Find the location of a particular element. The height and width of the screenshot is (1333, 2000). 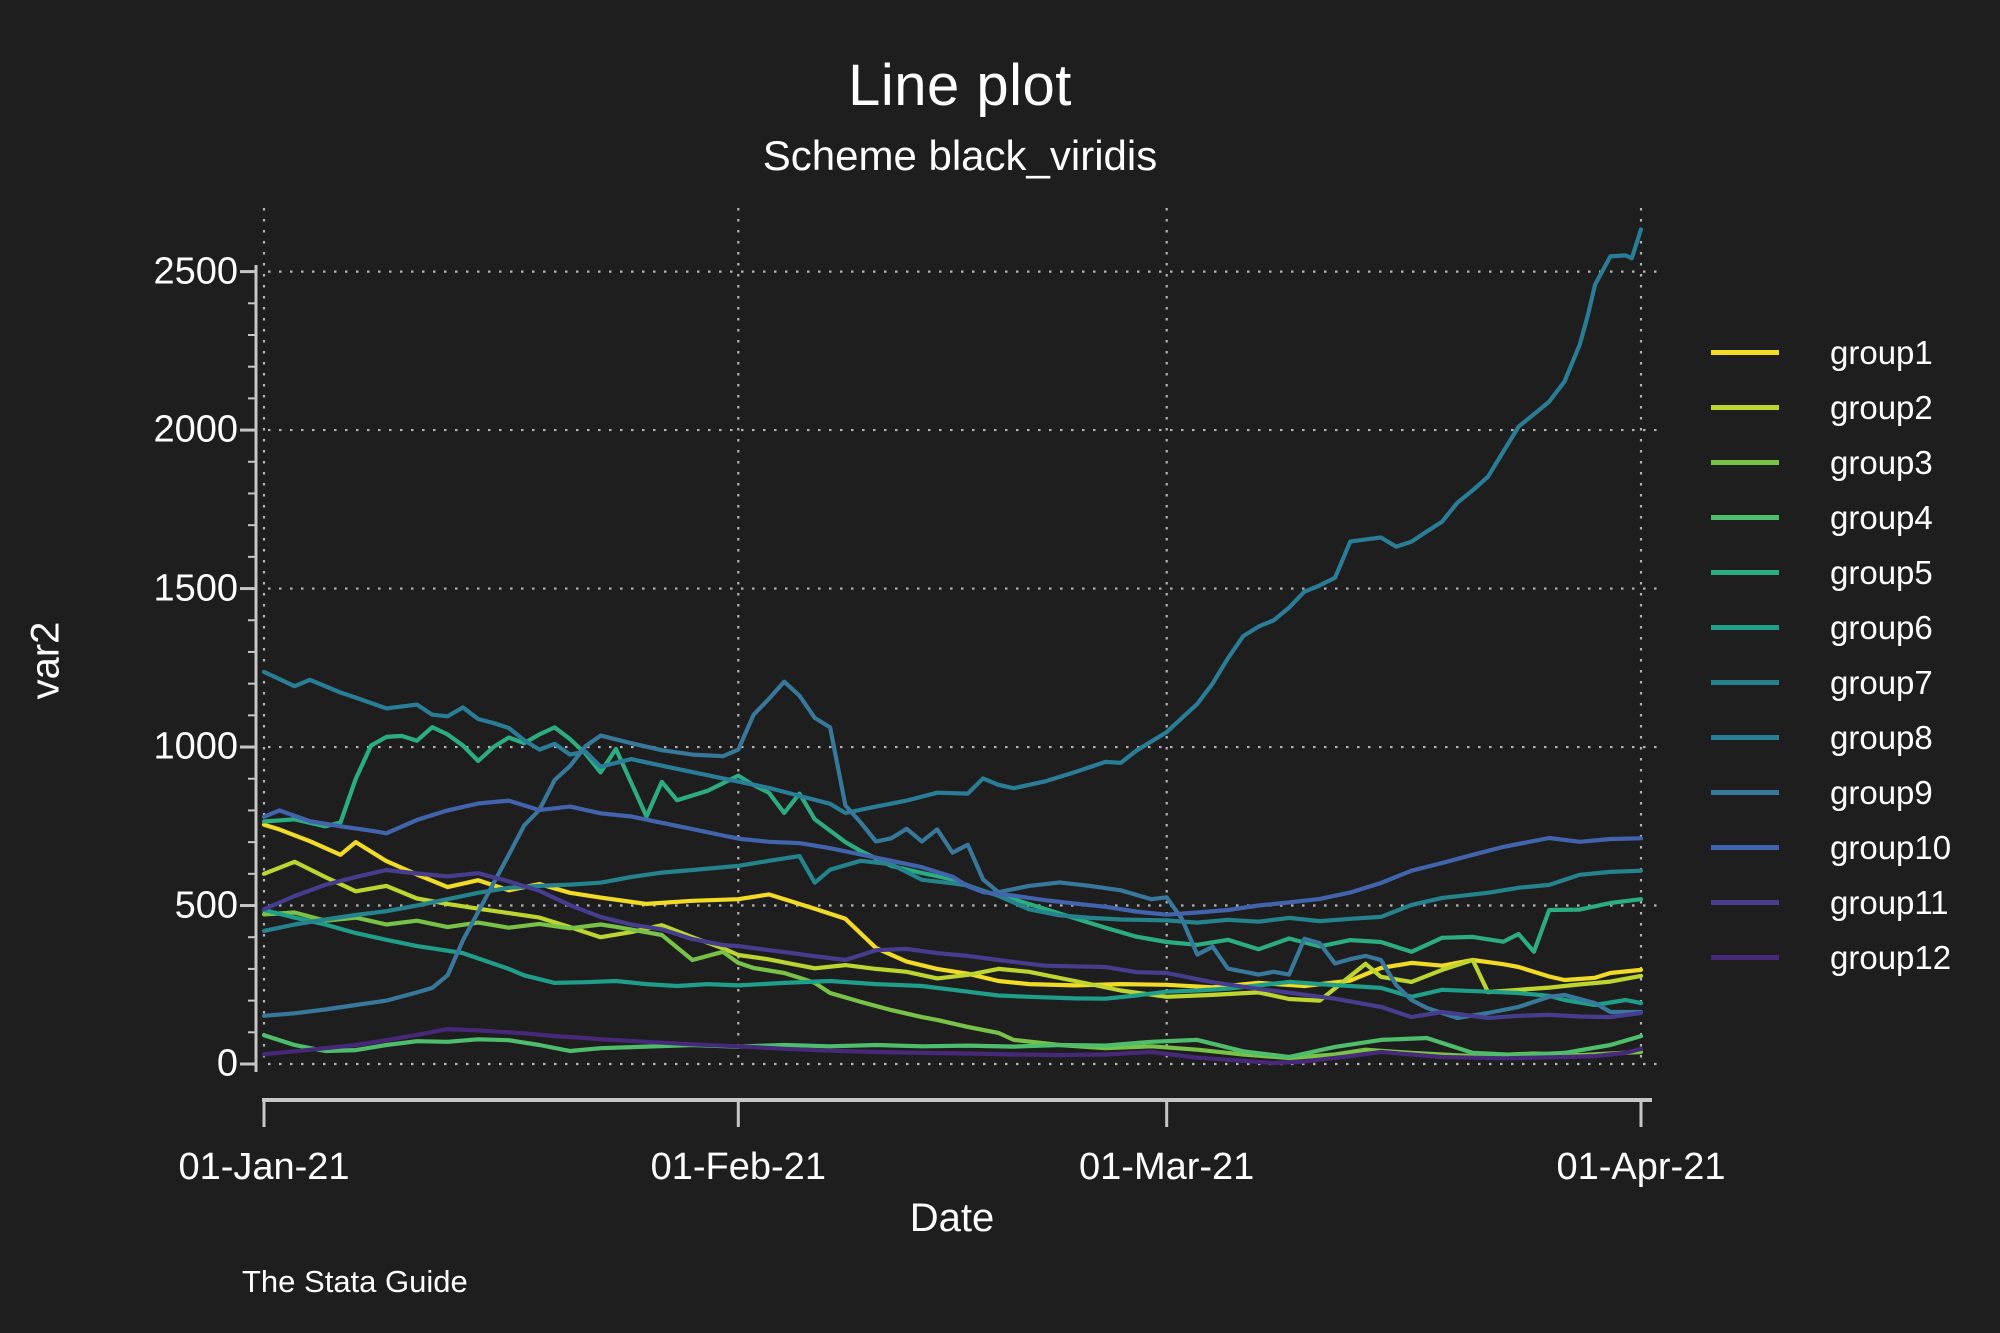

legend-row: group9 is located at coordinates (1851, 792).